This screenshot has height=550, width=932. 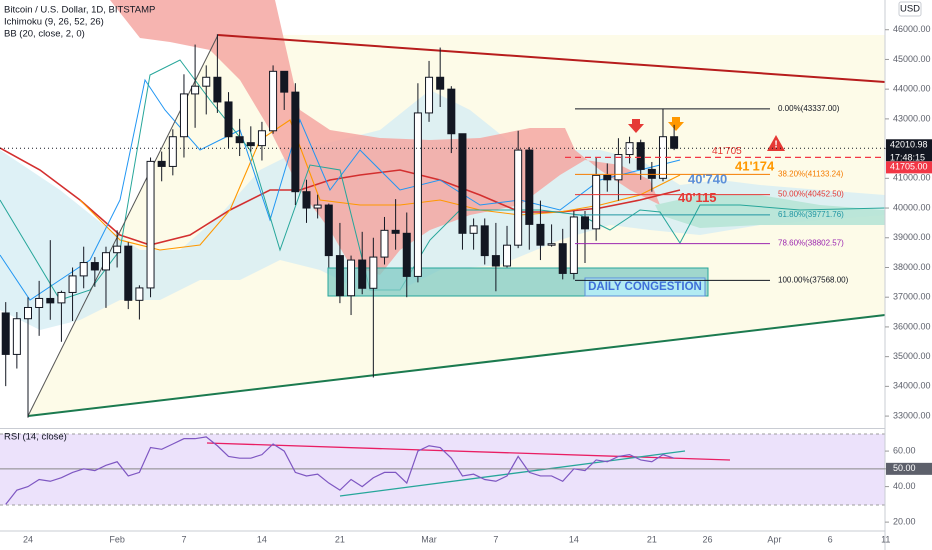 I want to click on arrow-down-red, so click(x=636, y=126).